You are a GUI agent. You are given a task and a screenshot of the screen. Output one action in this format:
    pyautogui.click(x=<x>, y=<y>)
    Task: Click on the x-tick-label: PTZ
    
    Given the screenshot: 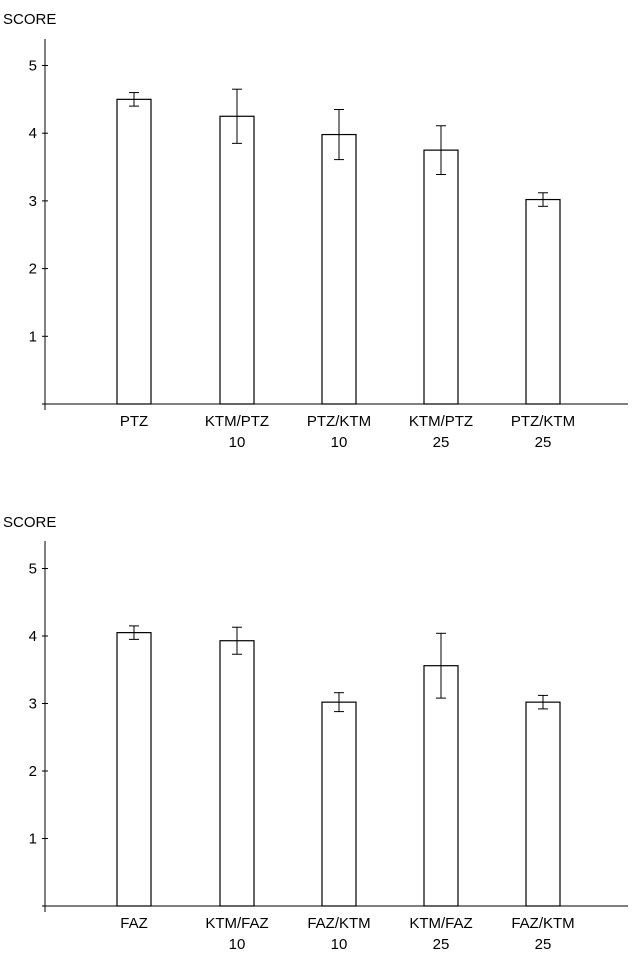 What is the action you would take?
    pyautogui.click(x=134, y=421)
    